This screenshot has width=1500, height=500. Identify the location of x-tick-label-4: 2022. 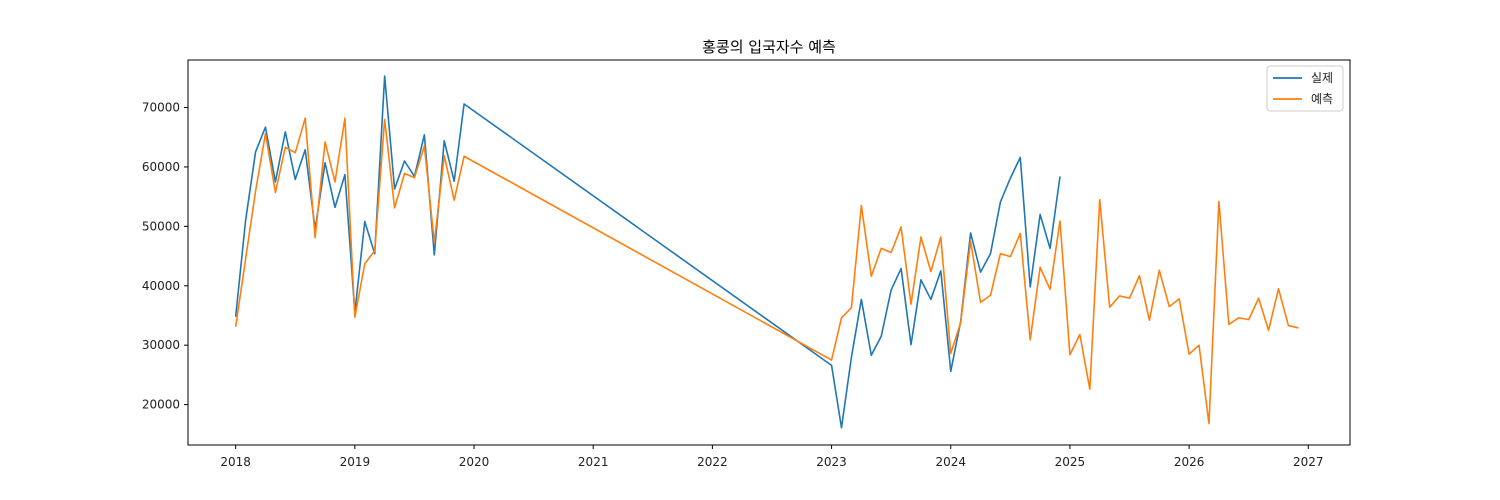
(712, 462).